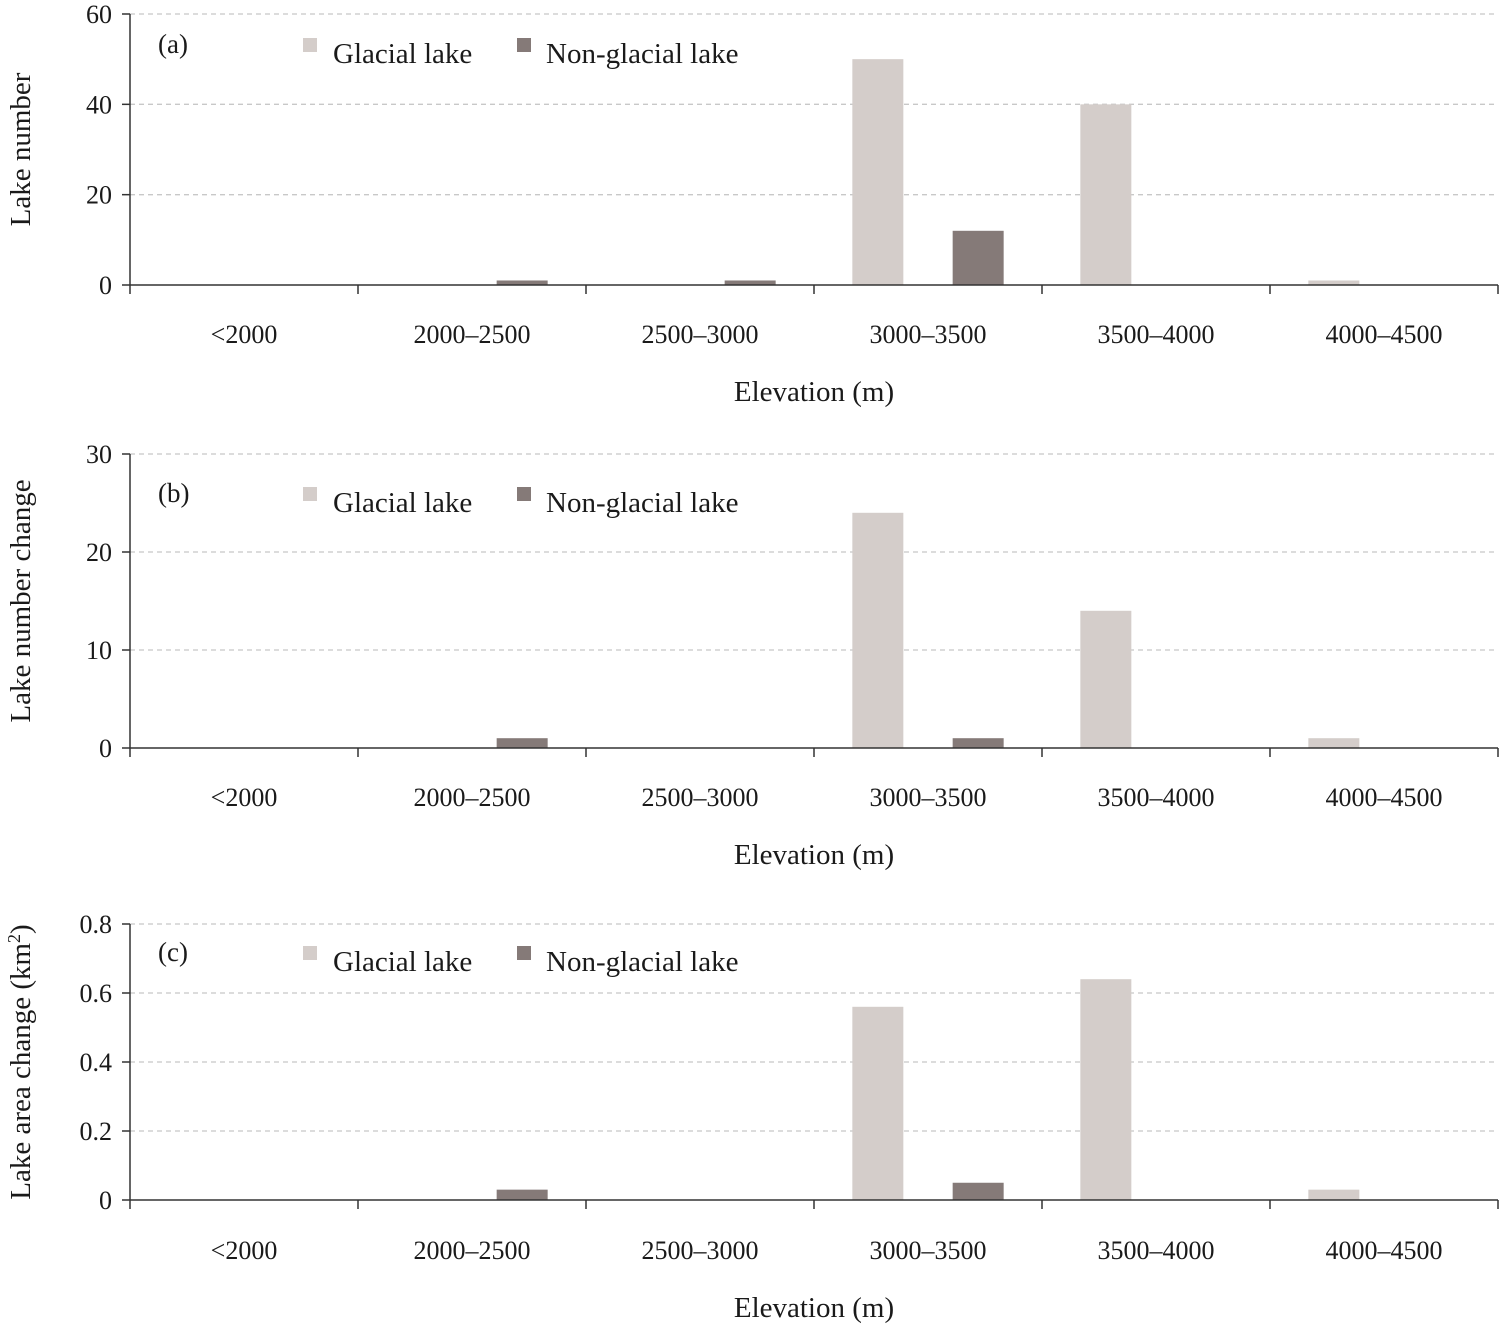 The image size is (1500, 1324). I want to click on y-tick-label: 60, so click(99, 14).